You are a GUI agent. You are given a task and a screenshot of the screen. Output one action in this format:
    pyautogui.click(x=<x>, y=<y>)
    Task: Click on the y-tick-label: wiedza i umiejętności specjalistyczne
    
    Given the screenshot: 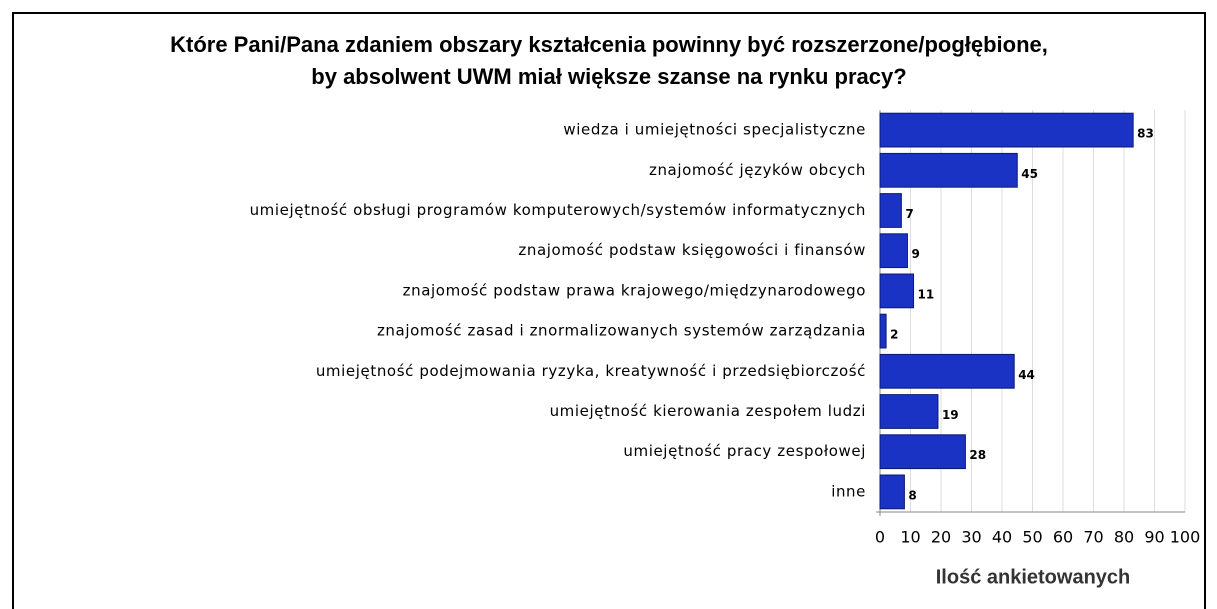 What is the action you would take?
    pyautogui.click(x=714, y=130)
    